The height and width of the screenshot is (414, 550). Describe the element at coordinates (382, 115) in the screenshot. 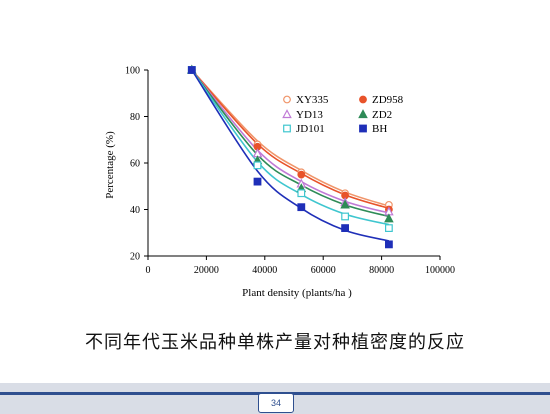

I see `legend-label-zd2: ZD2` at that location.